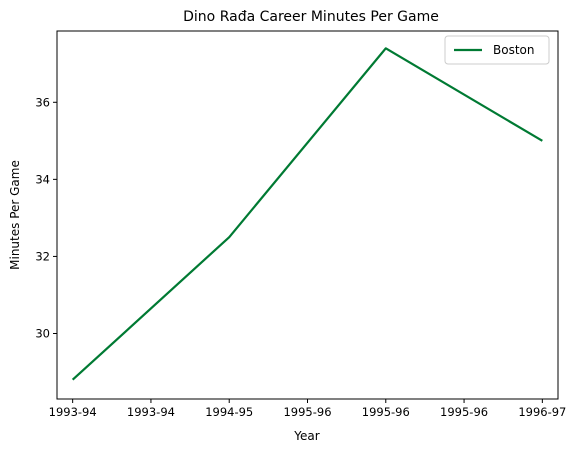 This screenshot has width=569, height=453. Describe the element at coordinates (311, 17) in the screenshot. I see `chart-title: Dino Rađa Career Minutes Per Game` at that location.